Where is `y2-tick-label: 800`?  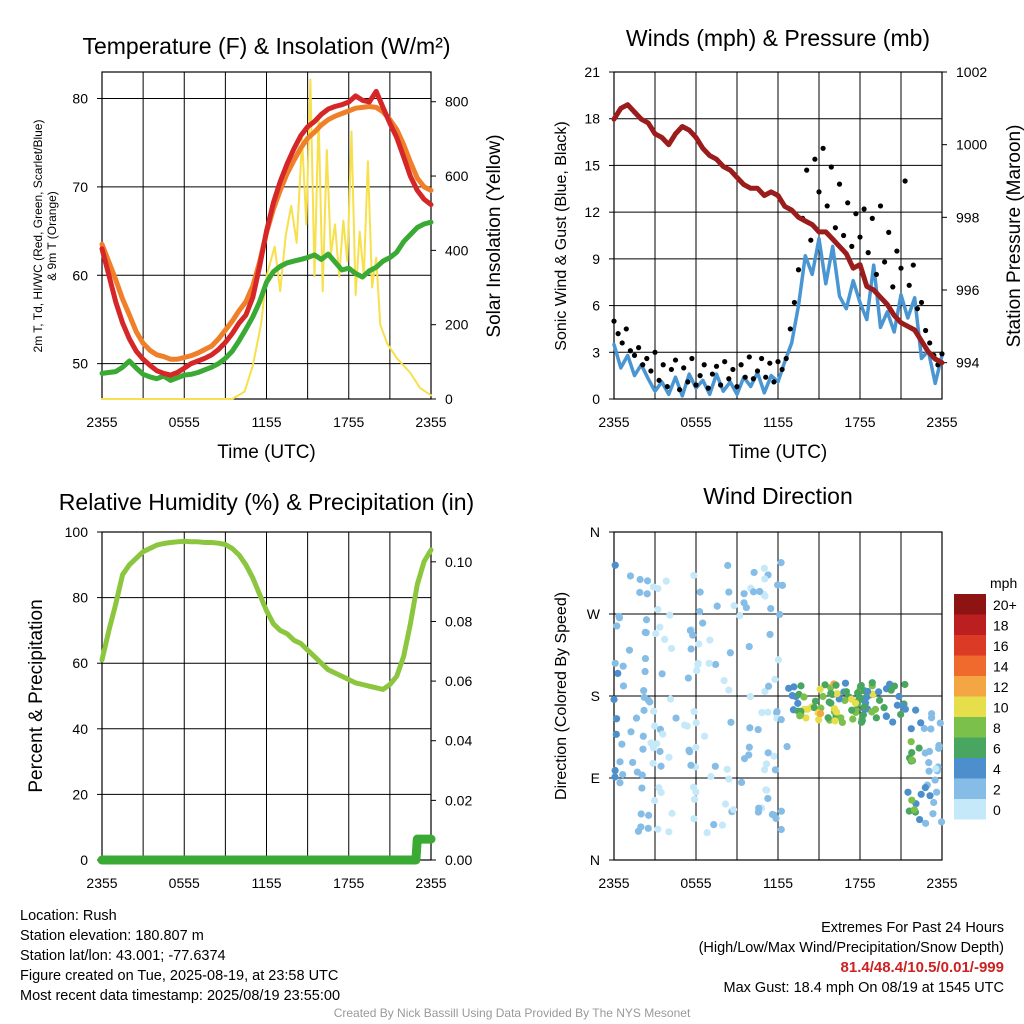 y2-tick-label: 800 is located at coordinates (457, 102).